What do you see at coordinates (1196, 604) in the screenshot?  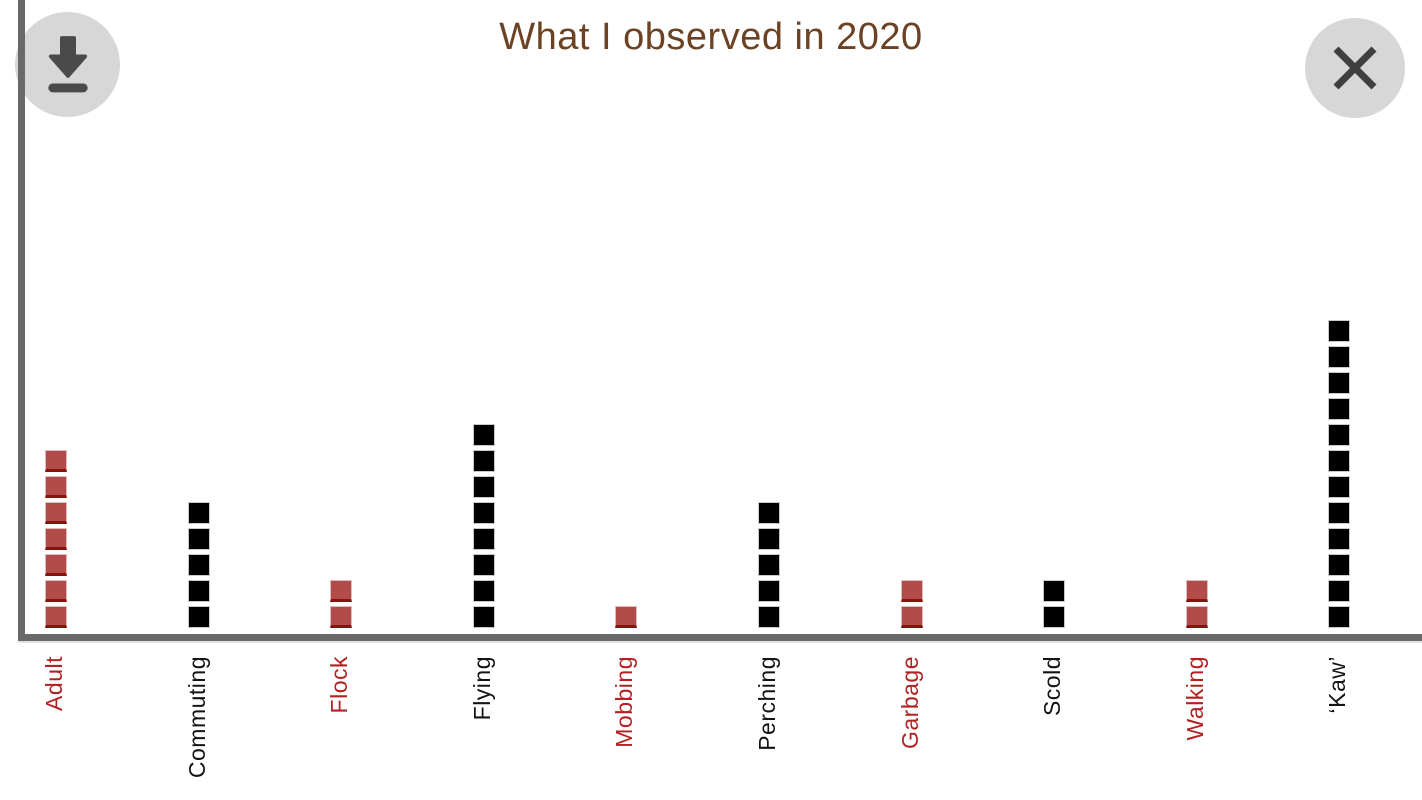 I see `waffle-column-walking` at bounding box center [1196, 604].